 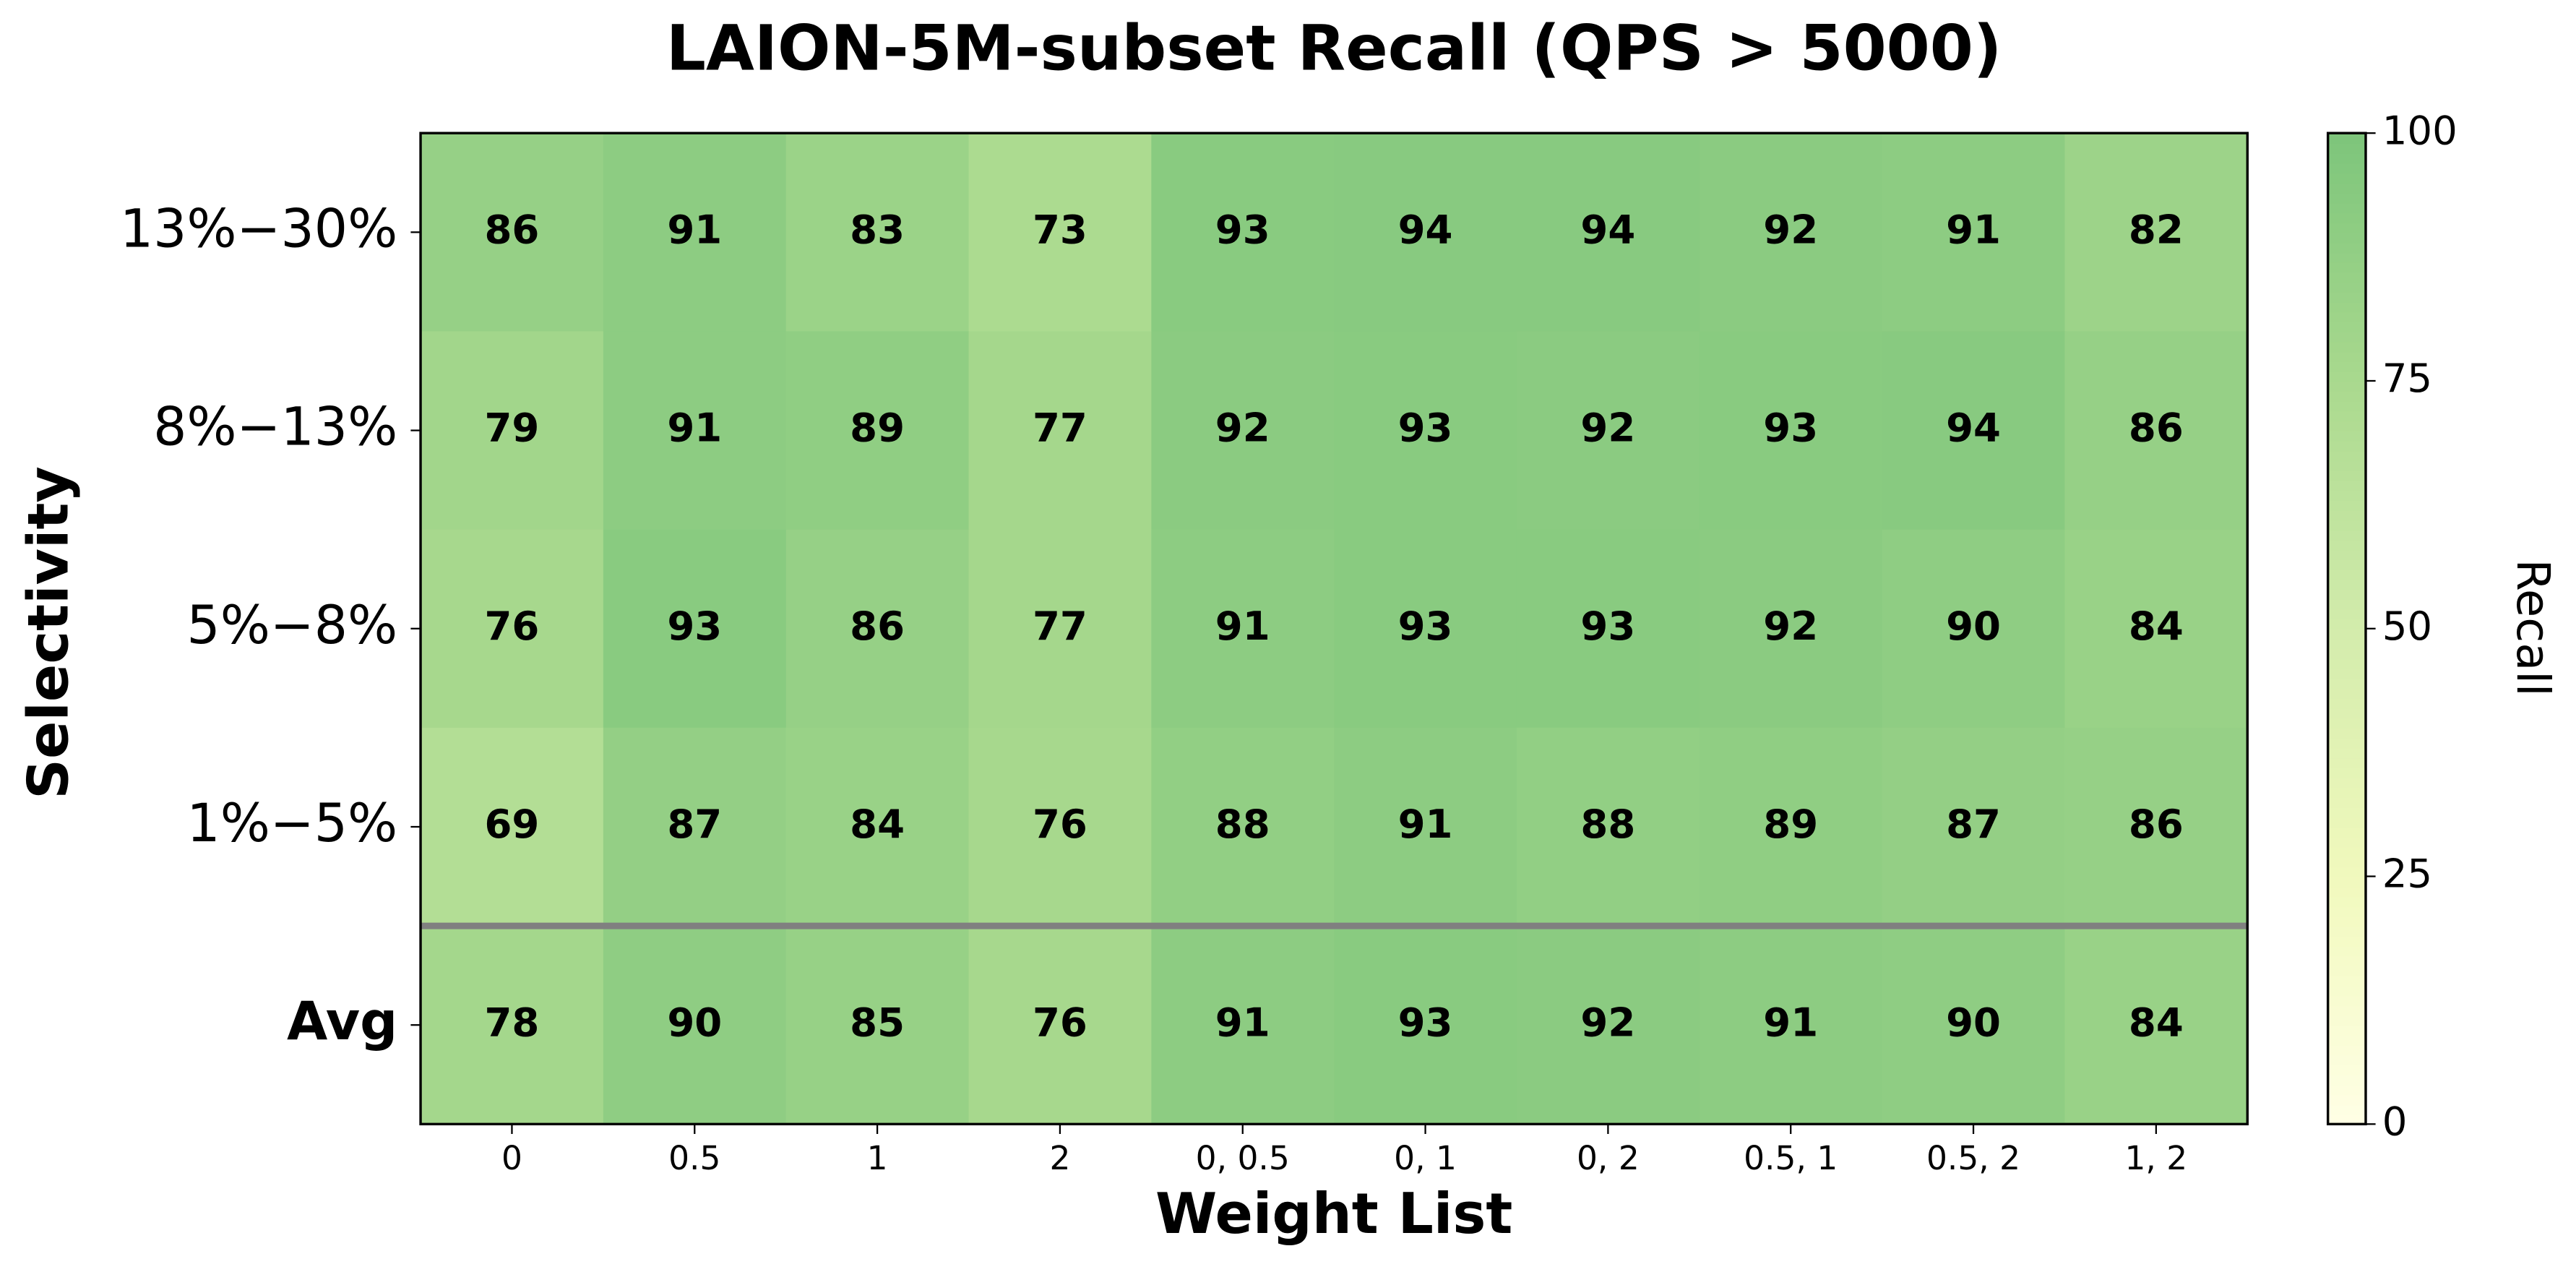 What do you see at coordinates (258, 228) in the screenshot?
I see `y-tick-label: 13%−30%` at bounding box center [258, 228].